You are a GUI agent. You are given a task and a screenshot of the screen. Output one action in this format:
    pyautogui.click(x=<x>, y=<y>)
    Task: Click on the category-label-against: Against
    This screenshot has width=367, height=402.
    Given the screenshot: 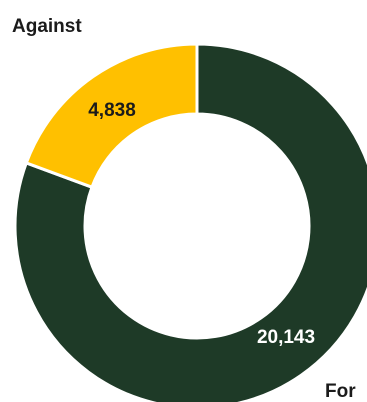 What is the action you would take?
    pyautogui.click(x=47, y=26)
    